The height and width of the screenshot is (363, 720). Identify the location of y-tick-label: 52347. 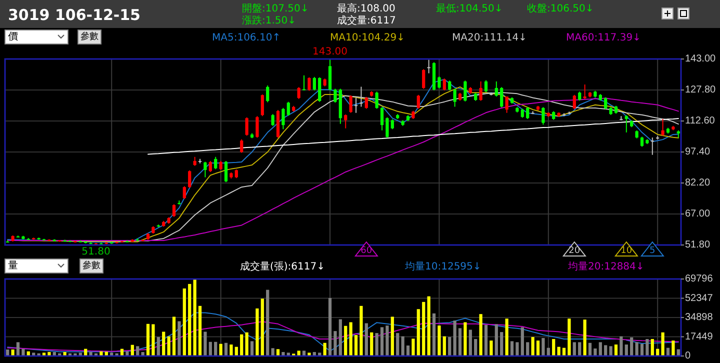
(699, 298).